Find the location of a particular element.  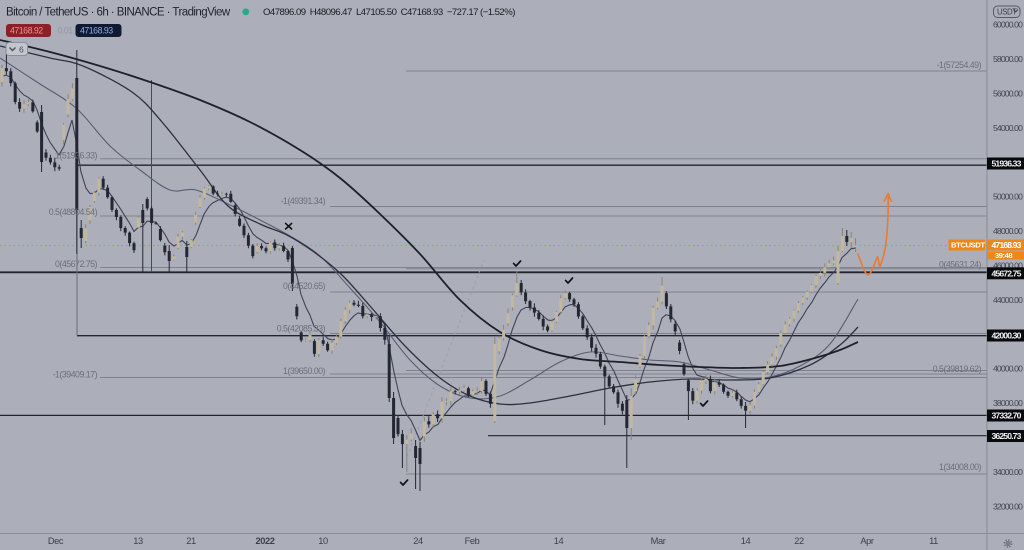

svg-text: 45672.75 is located at coordinates (1007, 274).